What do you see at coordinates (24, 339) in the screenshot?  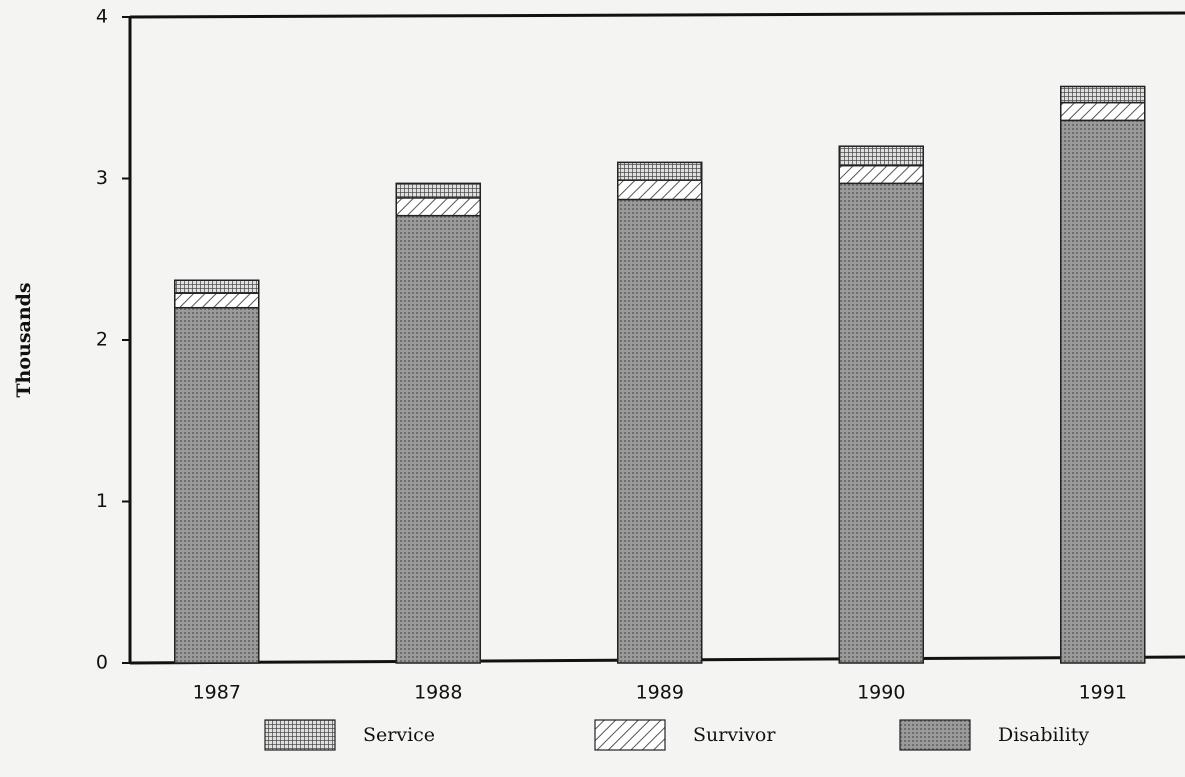 I see `y-axis-label: Thousands` at bounding box center [24, 339].